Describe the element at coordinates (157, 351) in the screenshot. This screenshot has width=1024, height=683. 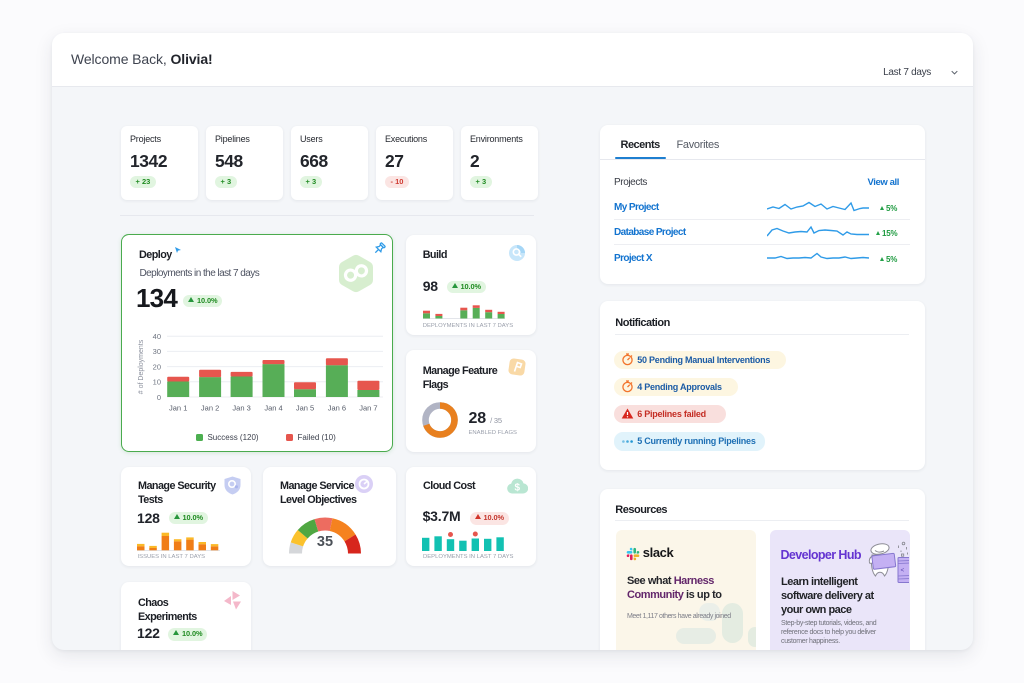
I see `svg-text: 30` at that location.